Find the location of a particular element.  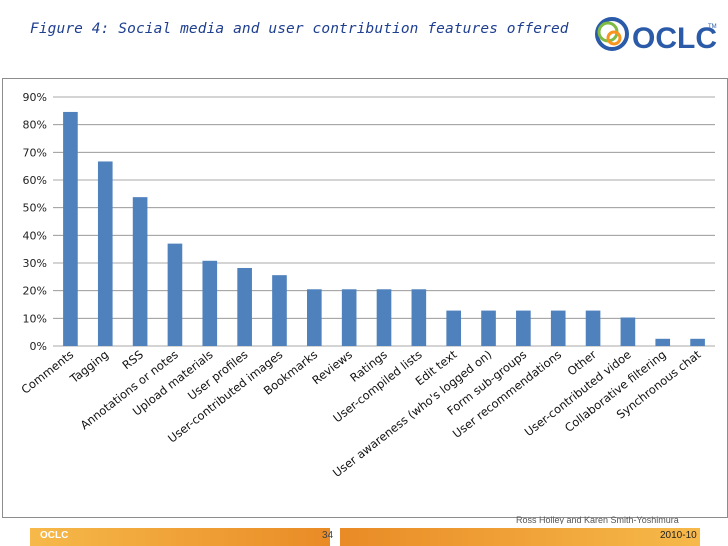

footer-logo: OCLC is located at coordinates (54, 535).